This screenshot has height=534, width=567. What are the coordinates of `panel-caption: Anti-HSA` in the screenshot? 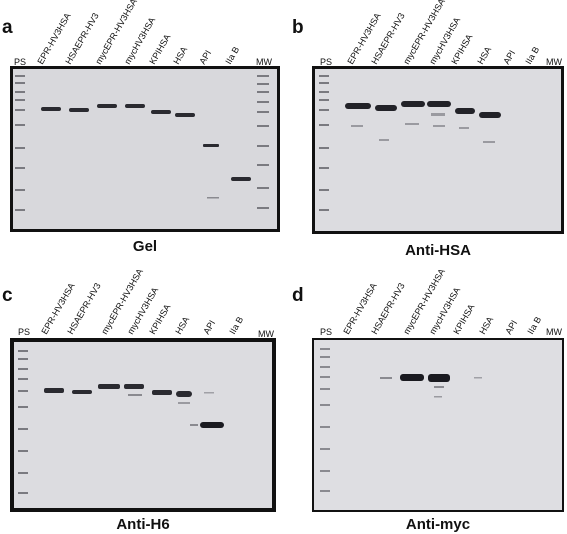 It's located at (438, 250).